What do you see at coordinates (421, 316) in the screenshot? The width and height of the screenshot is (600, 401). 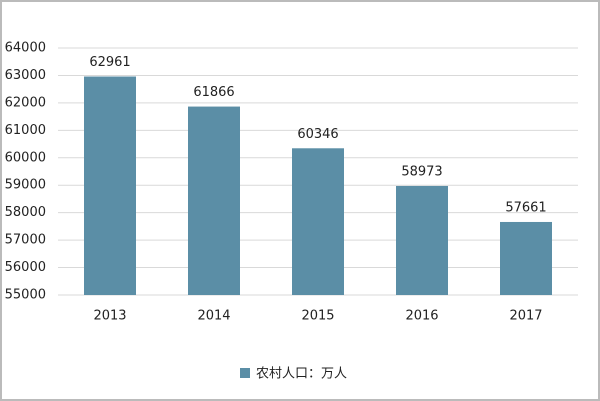 I see `x-tick-label: 2016` at bounding box center [421, 316].